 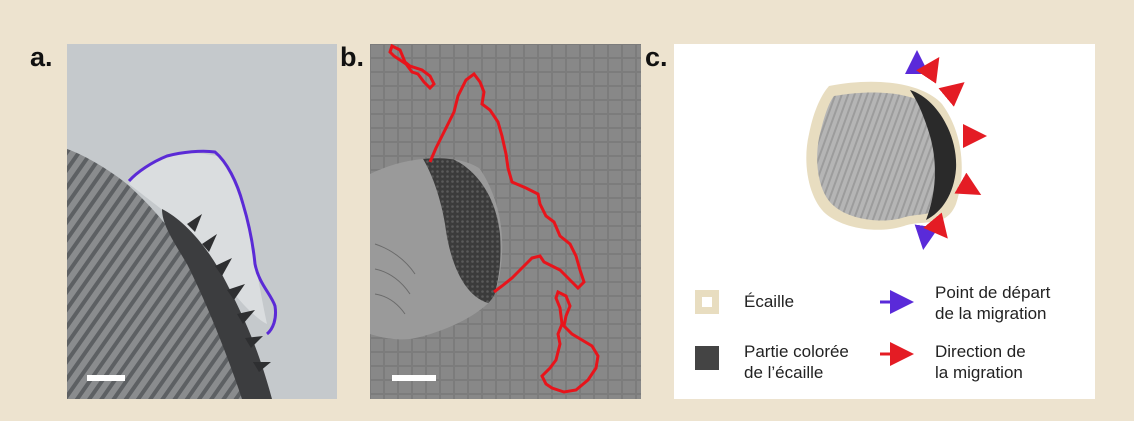 What do you see at coordinates (229, 293) in the screenshot?
I see `spines` at bounding box center [229, 293].